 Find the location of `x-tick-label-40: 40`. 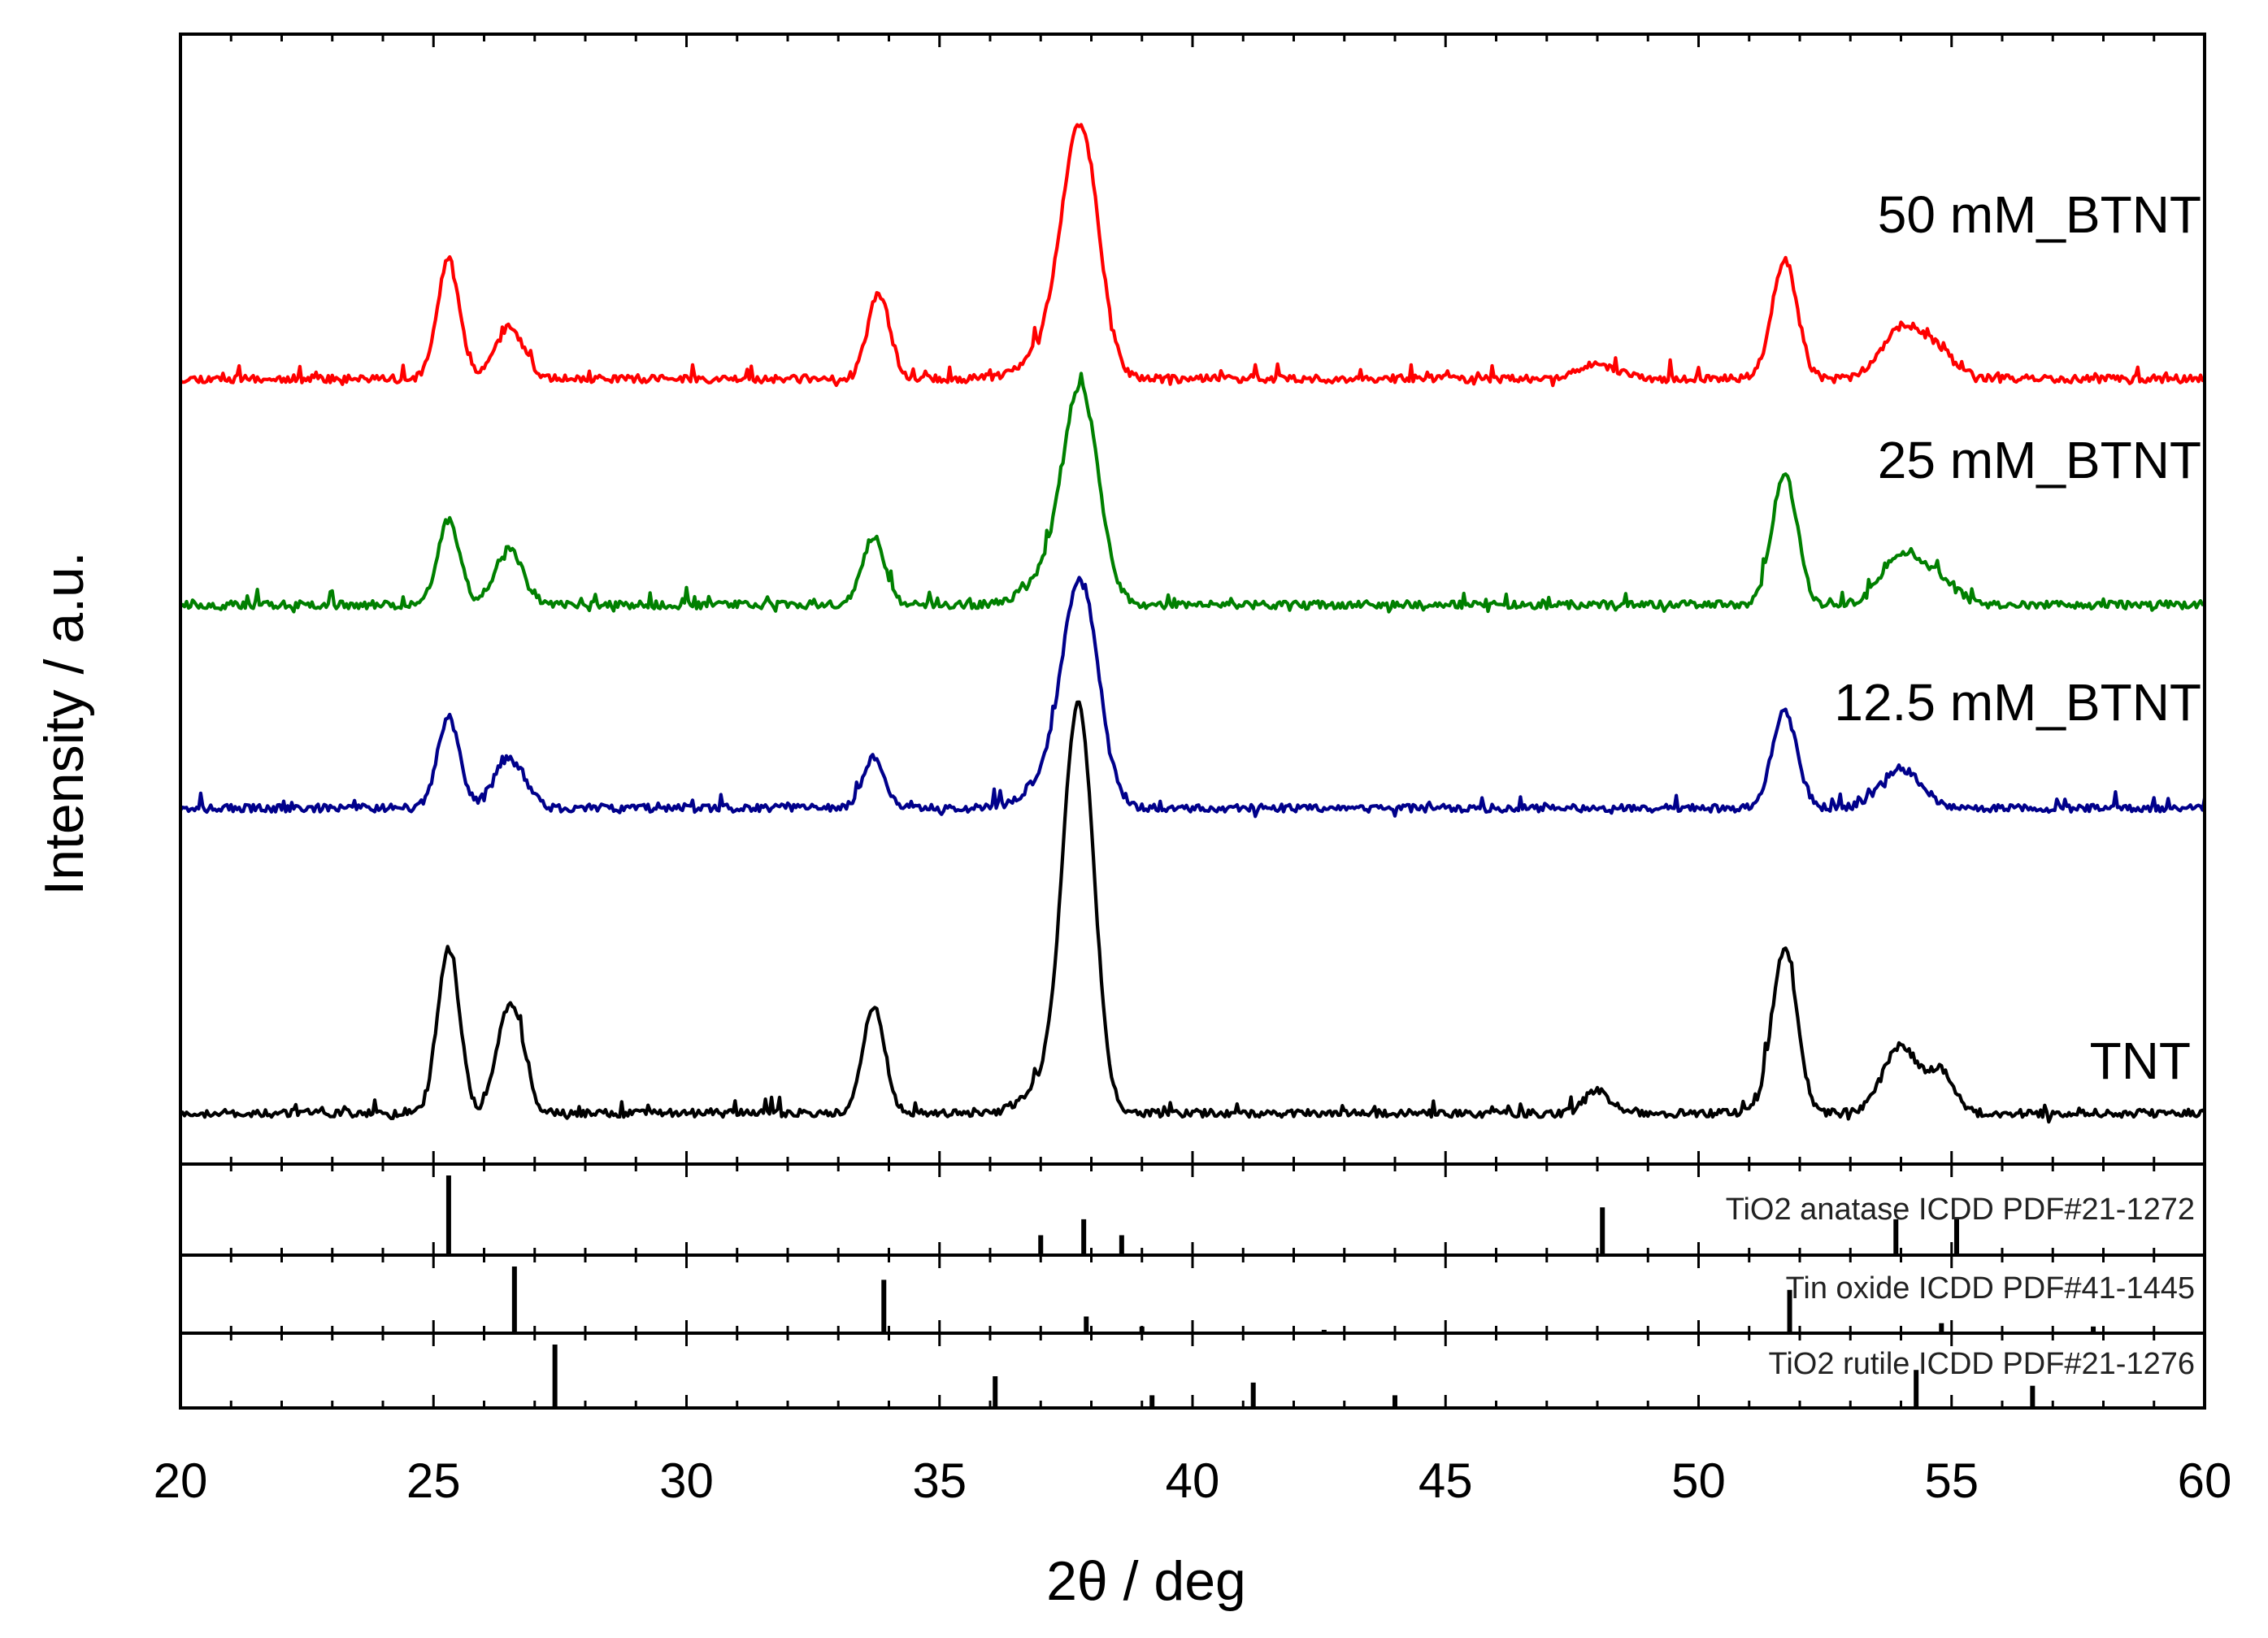

x-tick-label-40: 40 is located at coordinates (1193, 1480).